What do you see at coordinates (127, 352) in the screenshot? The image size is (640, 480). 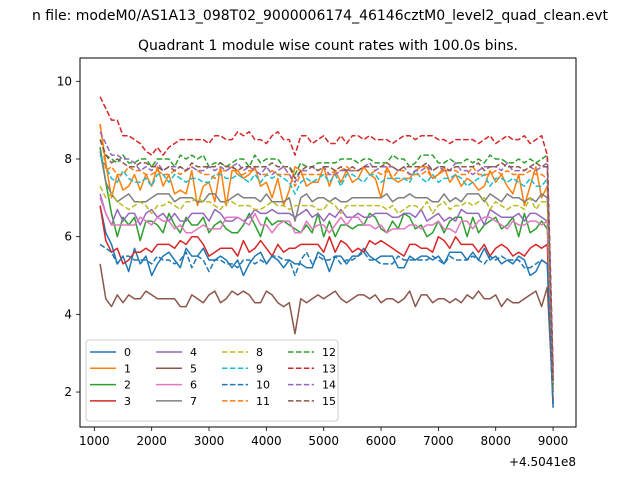 I see `legend-label-0: 0` at bounding box center [127, 352].